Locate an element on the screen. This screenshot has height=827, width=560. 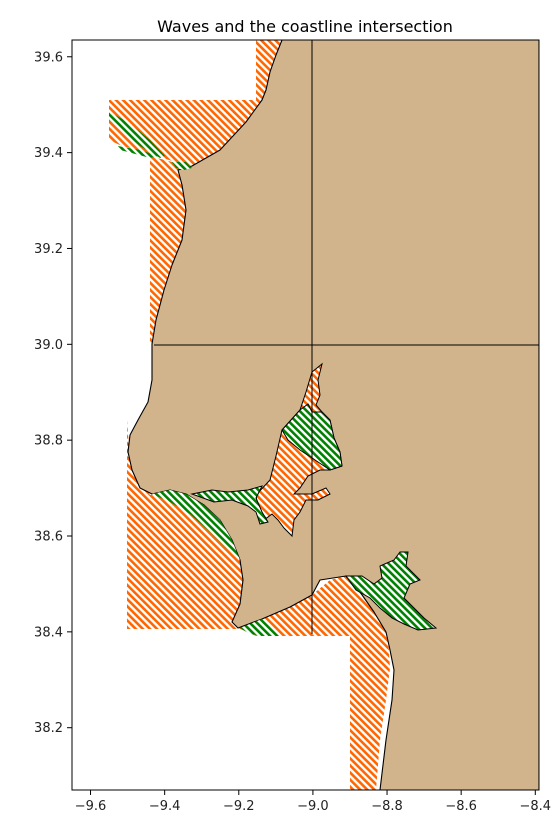
tagus-south-shore-green is located at coordinates (229, 505).